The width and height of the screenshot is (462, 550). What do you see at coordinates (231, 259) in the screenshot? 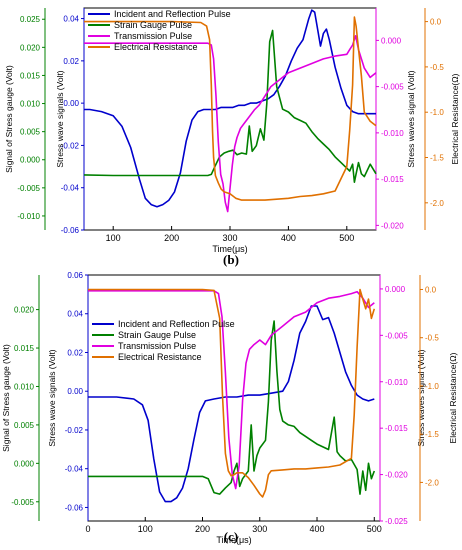
I see `caption-b: (b)` at bounding box center [231, 259].